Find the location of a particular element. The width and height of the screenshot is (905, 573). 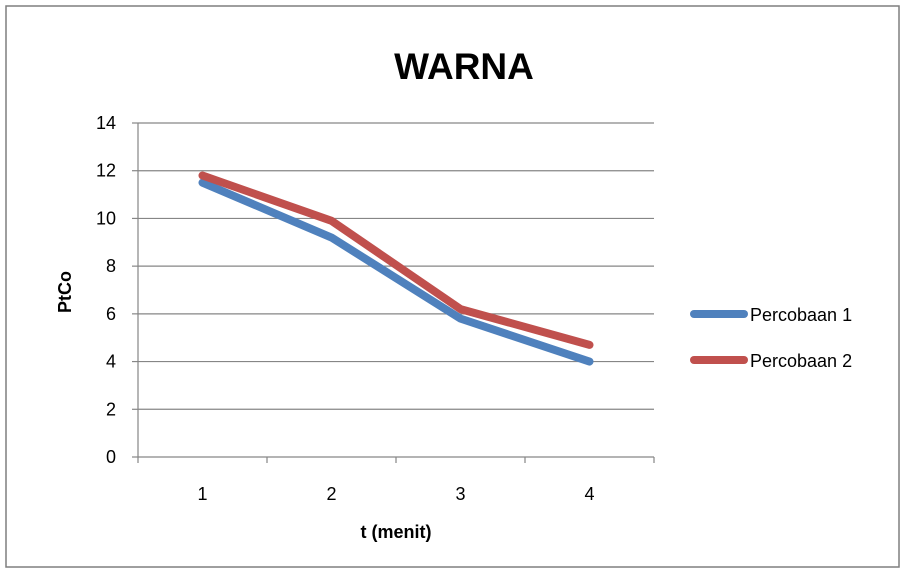

y-tick-label: 0 is located at coordinates (111, 457).